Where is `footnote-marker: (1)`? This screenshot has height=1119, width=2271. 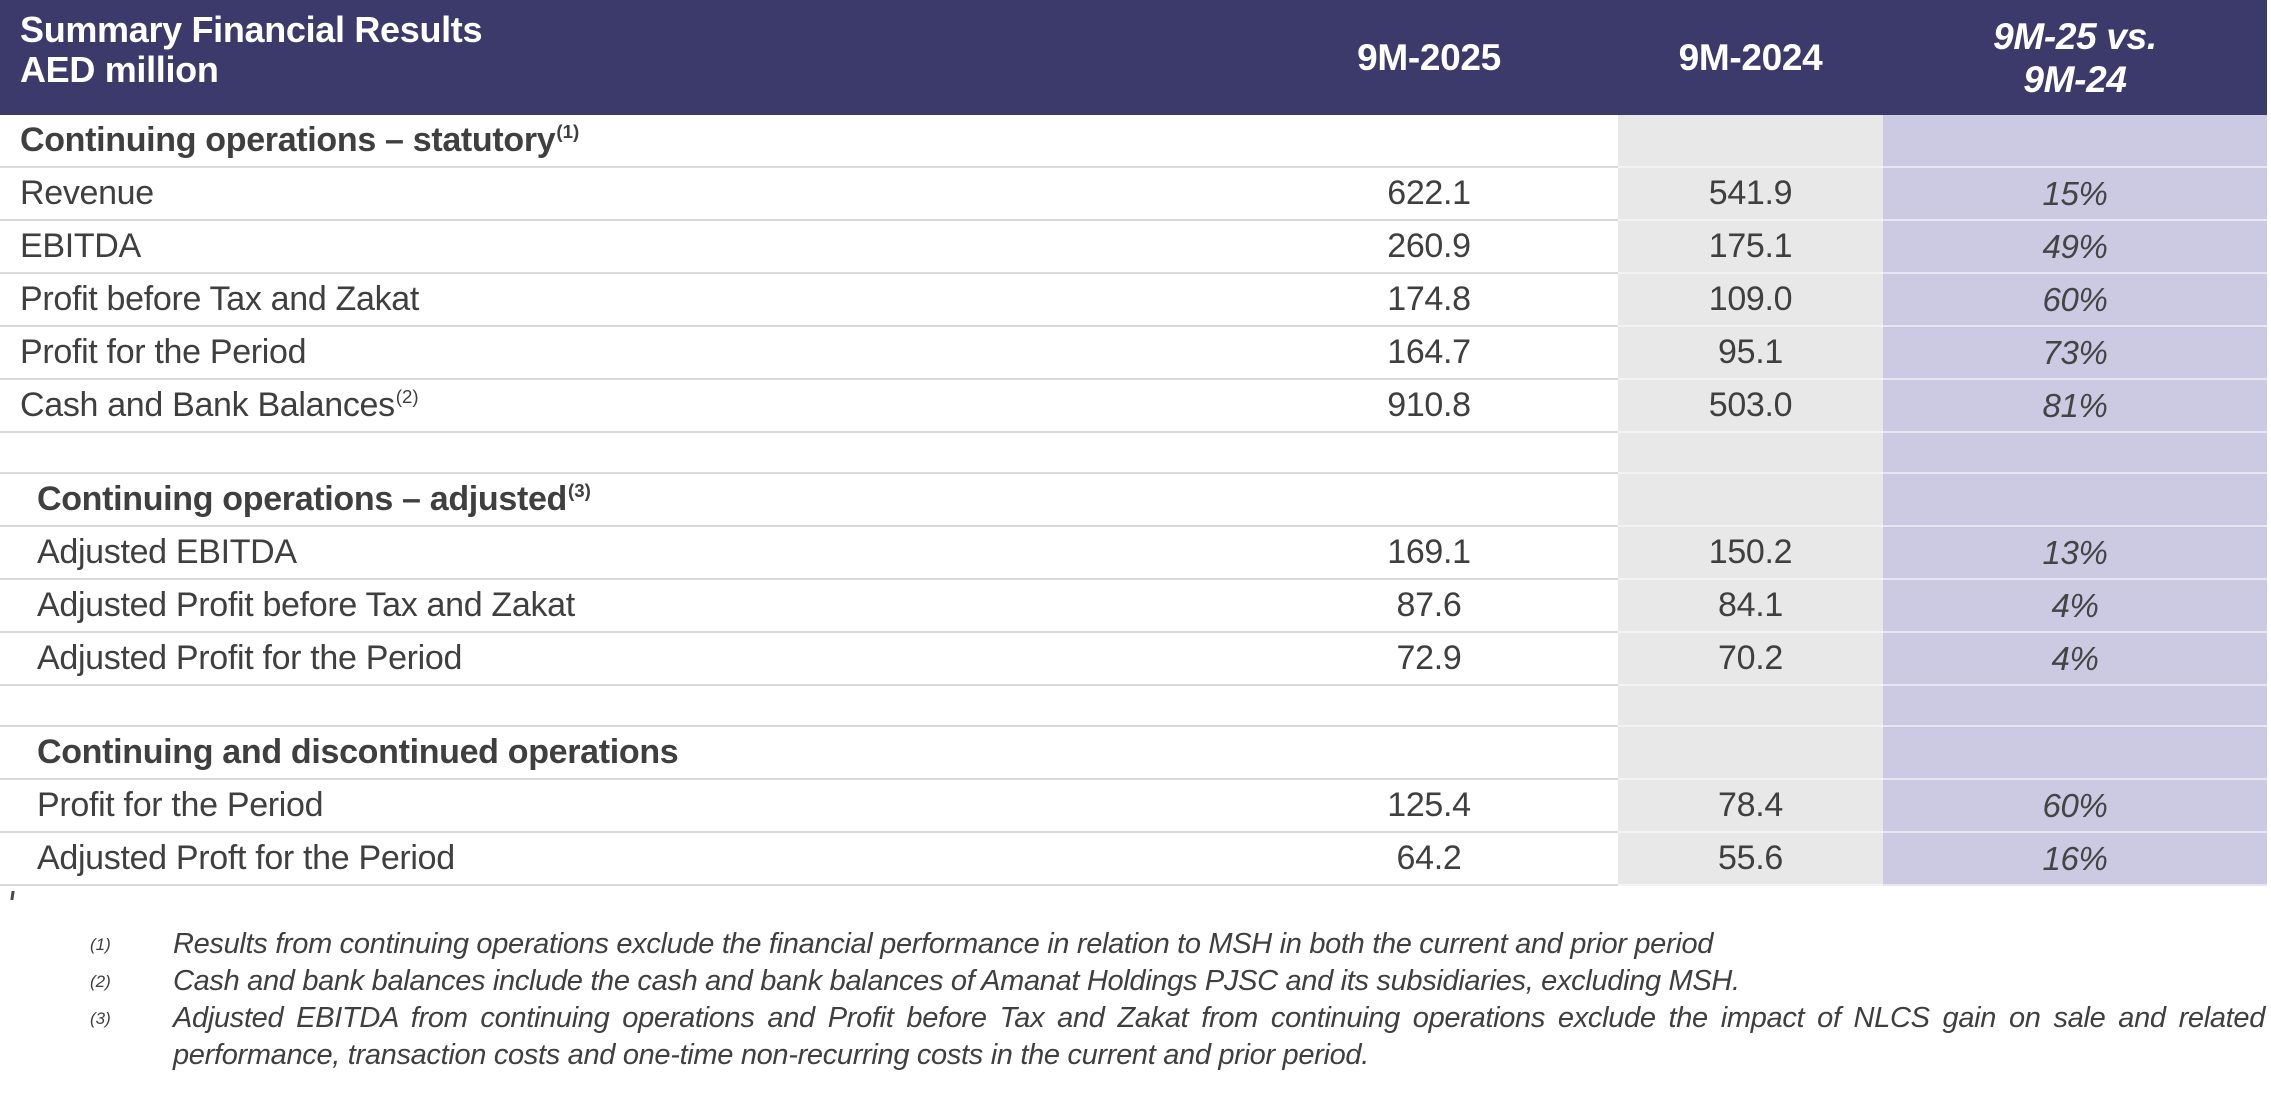 footnote-marker: (1) is located at coordinates (100, 944).